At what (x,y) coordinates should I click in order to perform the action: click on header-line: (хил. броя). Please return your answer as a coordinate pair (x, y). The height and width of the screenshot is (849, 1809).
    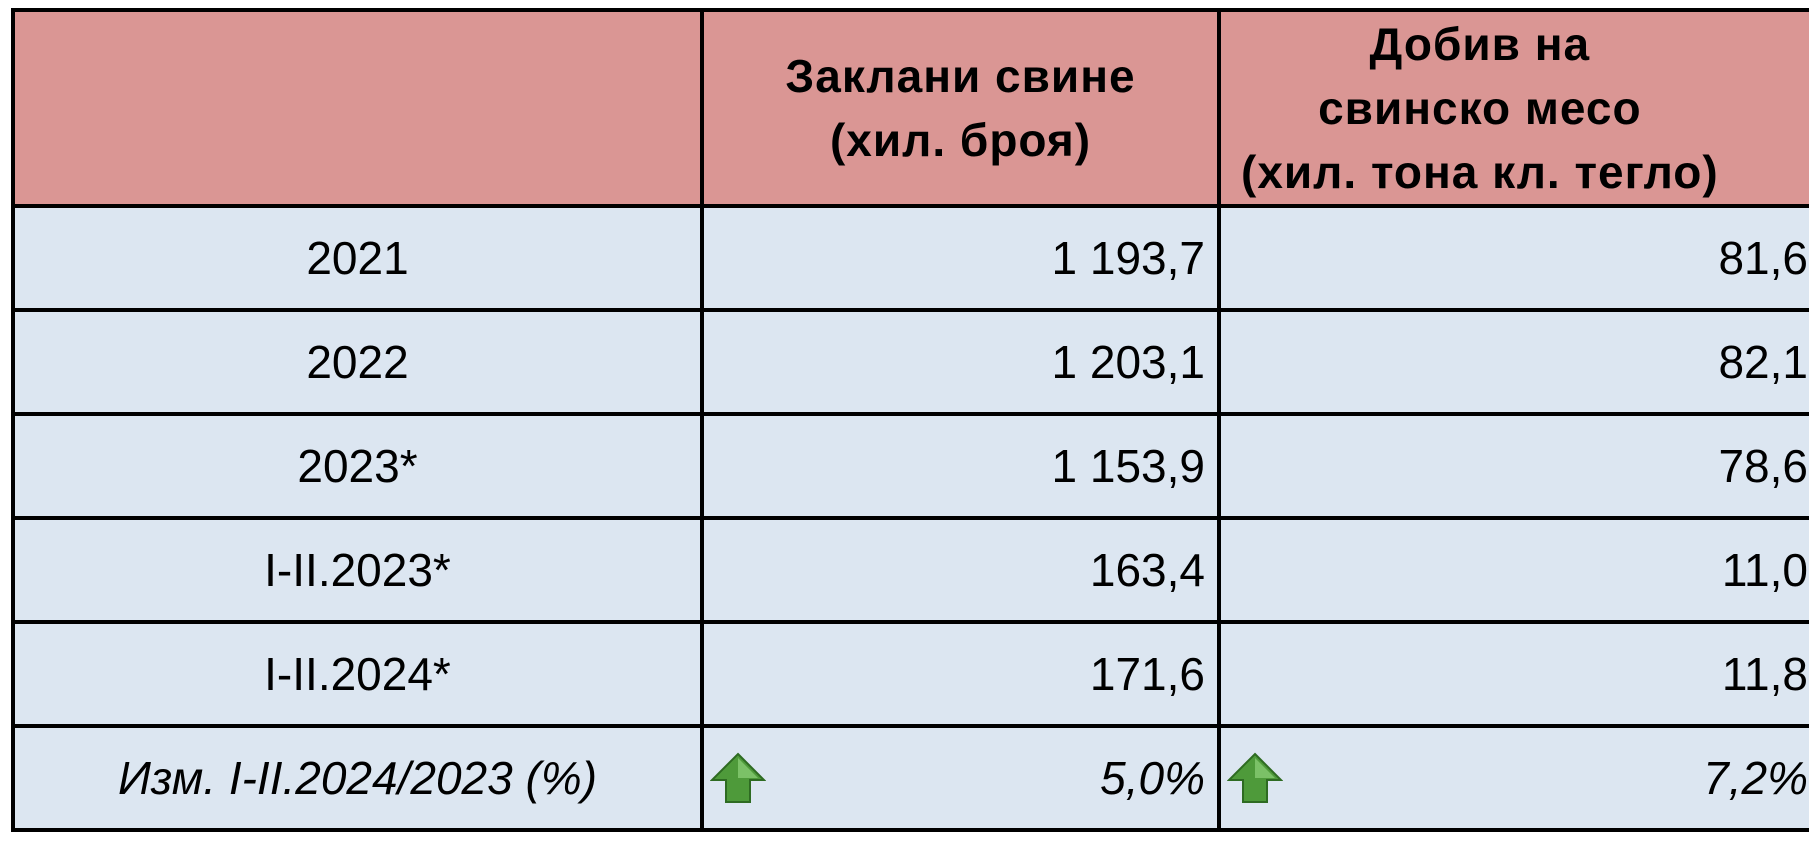
    Looking at the image, I should click on (960, 140).